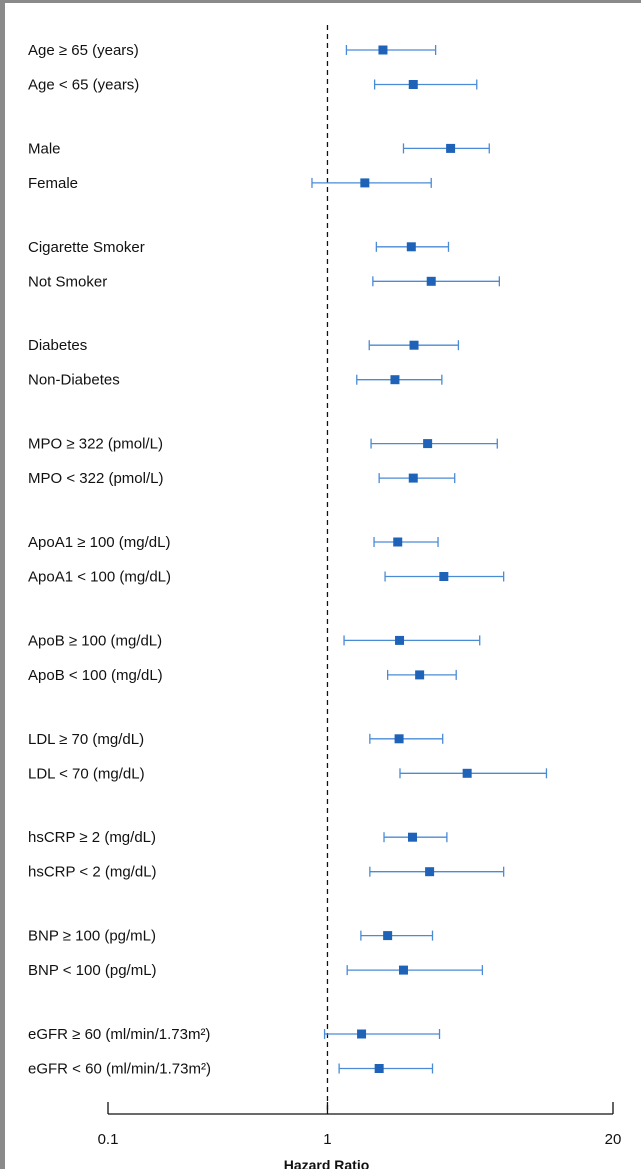 This screenshot has width=641, height=1169. I want to click on row-label: BNP < 100 (pg/mL), so click(92, 970).